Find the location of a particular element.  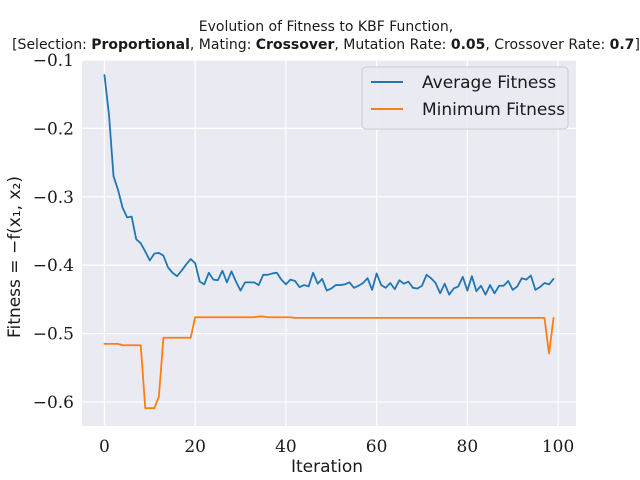

title-part-1: Proportional is located at coordinates (140, 45).